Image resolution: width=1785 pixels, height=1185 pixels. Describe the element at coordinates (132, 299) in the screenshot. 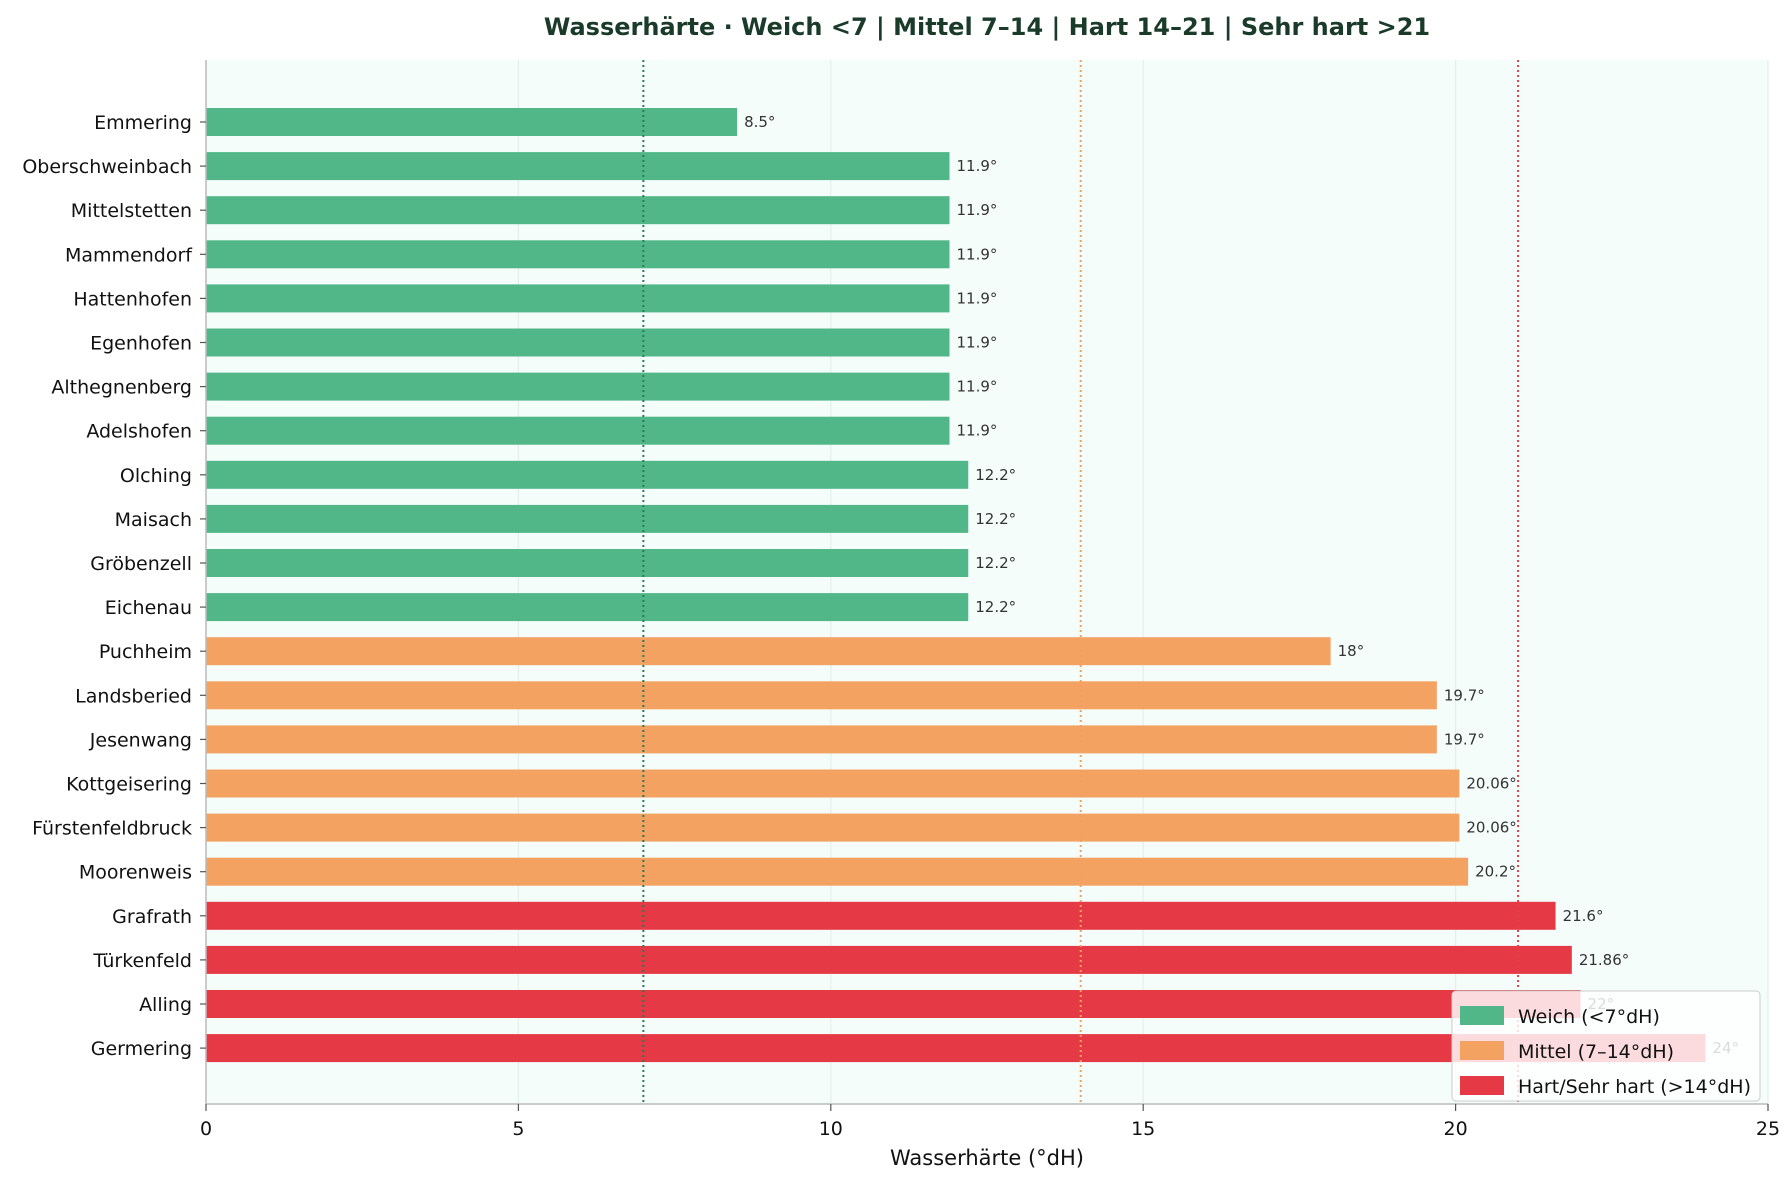

I see `category-label: Hattenhofen` at that location.